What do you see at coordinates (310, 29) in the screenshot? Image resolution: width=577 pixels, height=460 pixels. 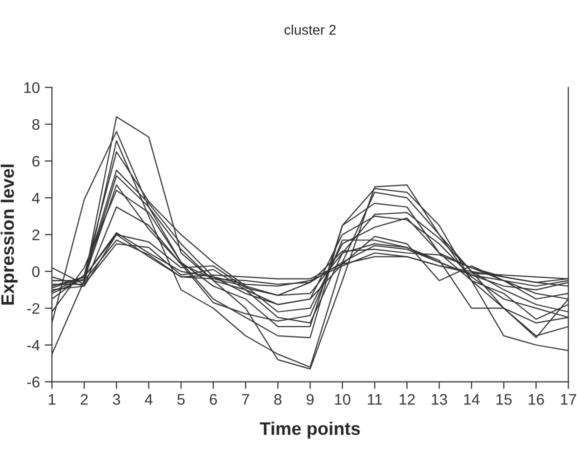 I see `chart-title: cluster 2` at bounding box center [310, 29].